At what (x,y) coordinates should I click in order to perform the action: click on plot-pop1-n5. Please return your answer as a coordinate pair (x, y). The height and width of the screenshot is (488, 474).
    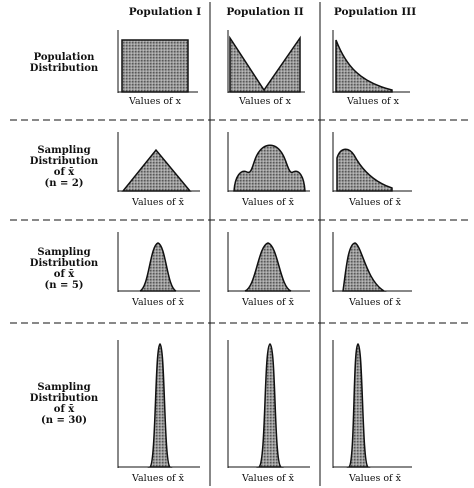
    Looking at the image, I should click on (158, 262).